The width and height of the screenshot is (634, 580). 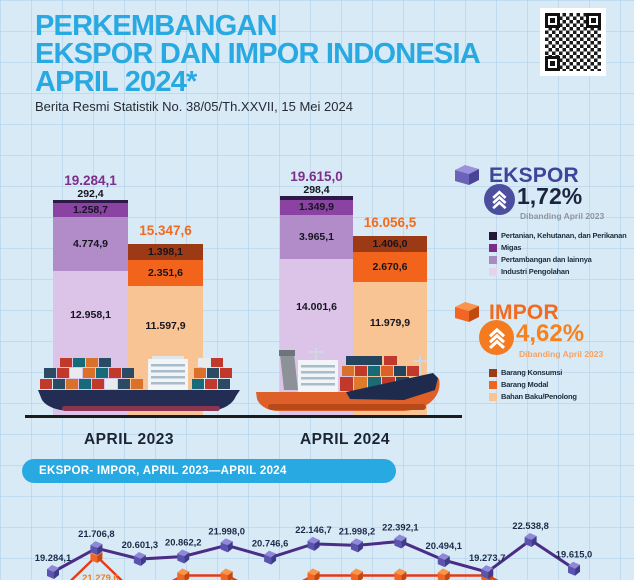 What do you see at coordinates (390, 322) in the screenshot?
I see `bar-segment-label: 11.979,9` at bounding box center [390, 322].